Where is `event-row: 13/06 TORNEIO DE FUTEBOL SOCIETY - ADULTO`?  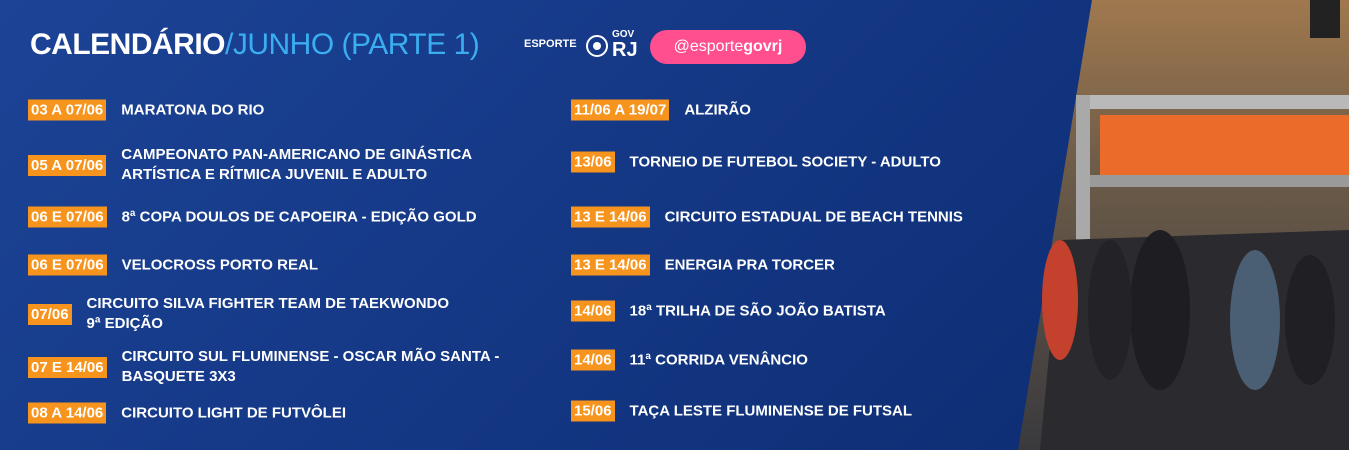 event-row: 13/06 TORNEIO DE FUTEBOL SOCIETY - ADULTO is located at coordinates (756, 162).